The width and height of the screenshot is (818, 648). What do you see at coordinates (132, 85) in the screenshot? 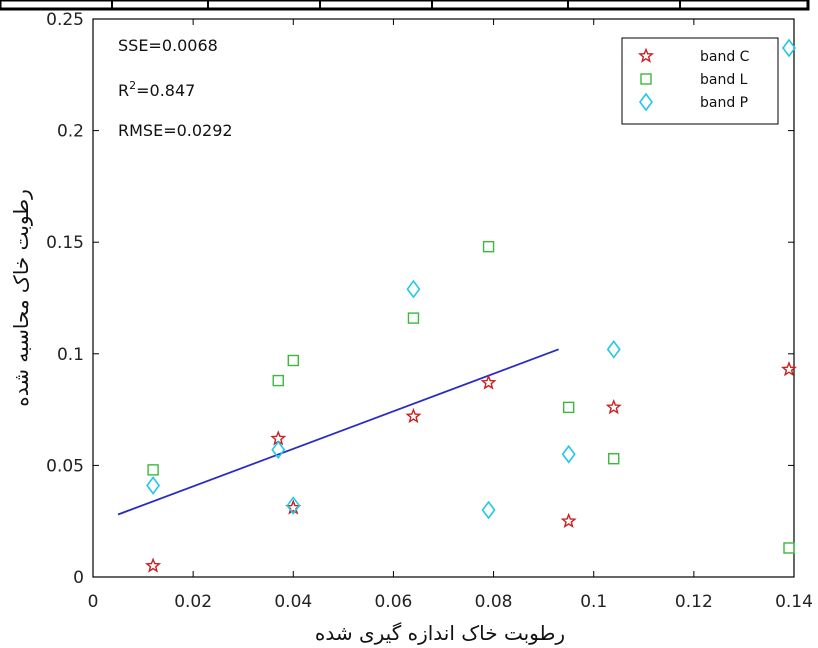
I see `r2-superscript: 2` at bounding box center [132, 85].